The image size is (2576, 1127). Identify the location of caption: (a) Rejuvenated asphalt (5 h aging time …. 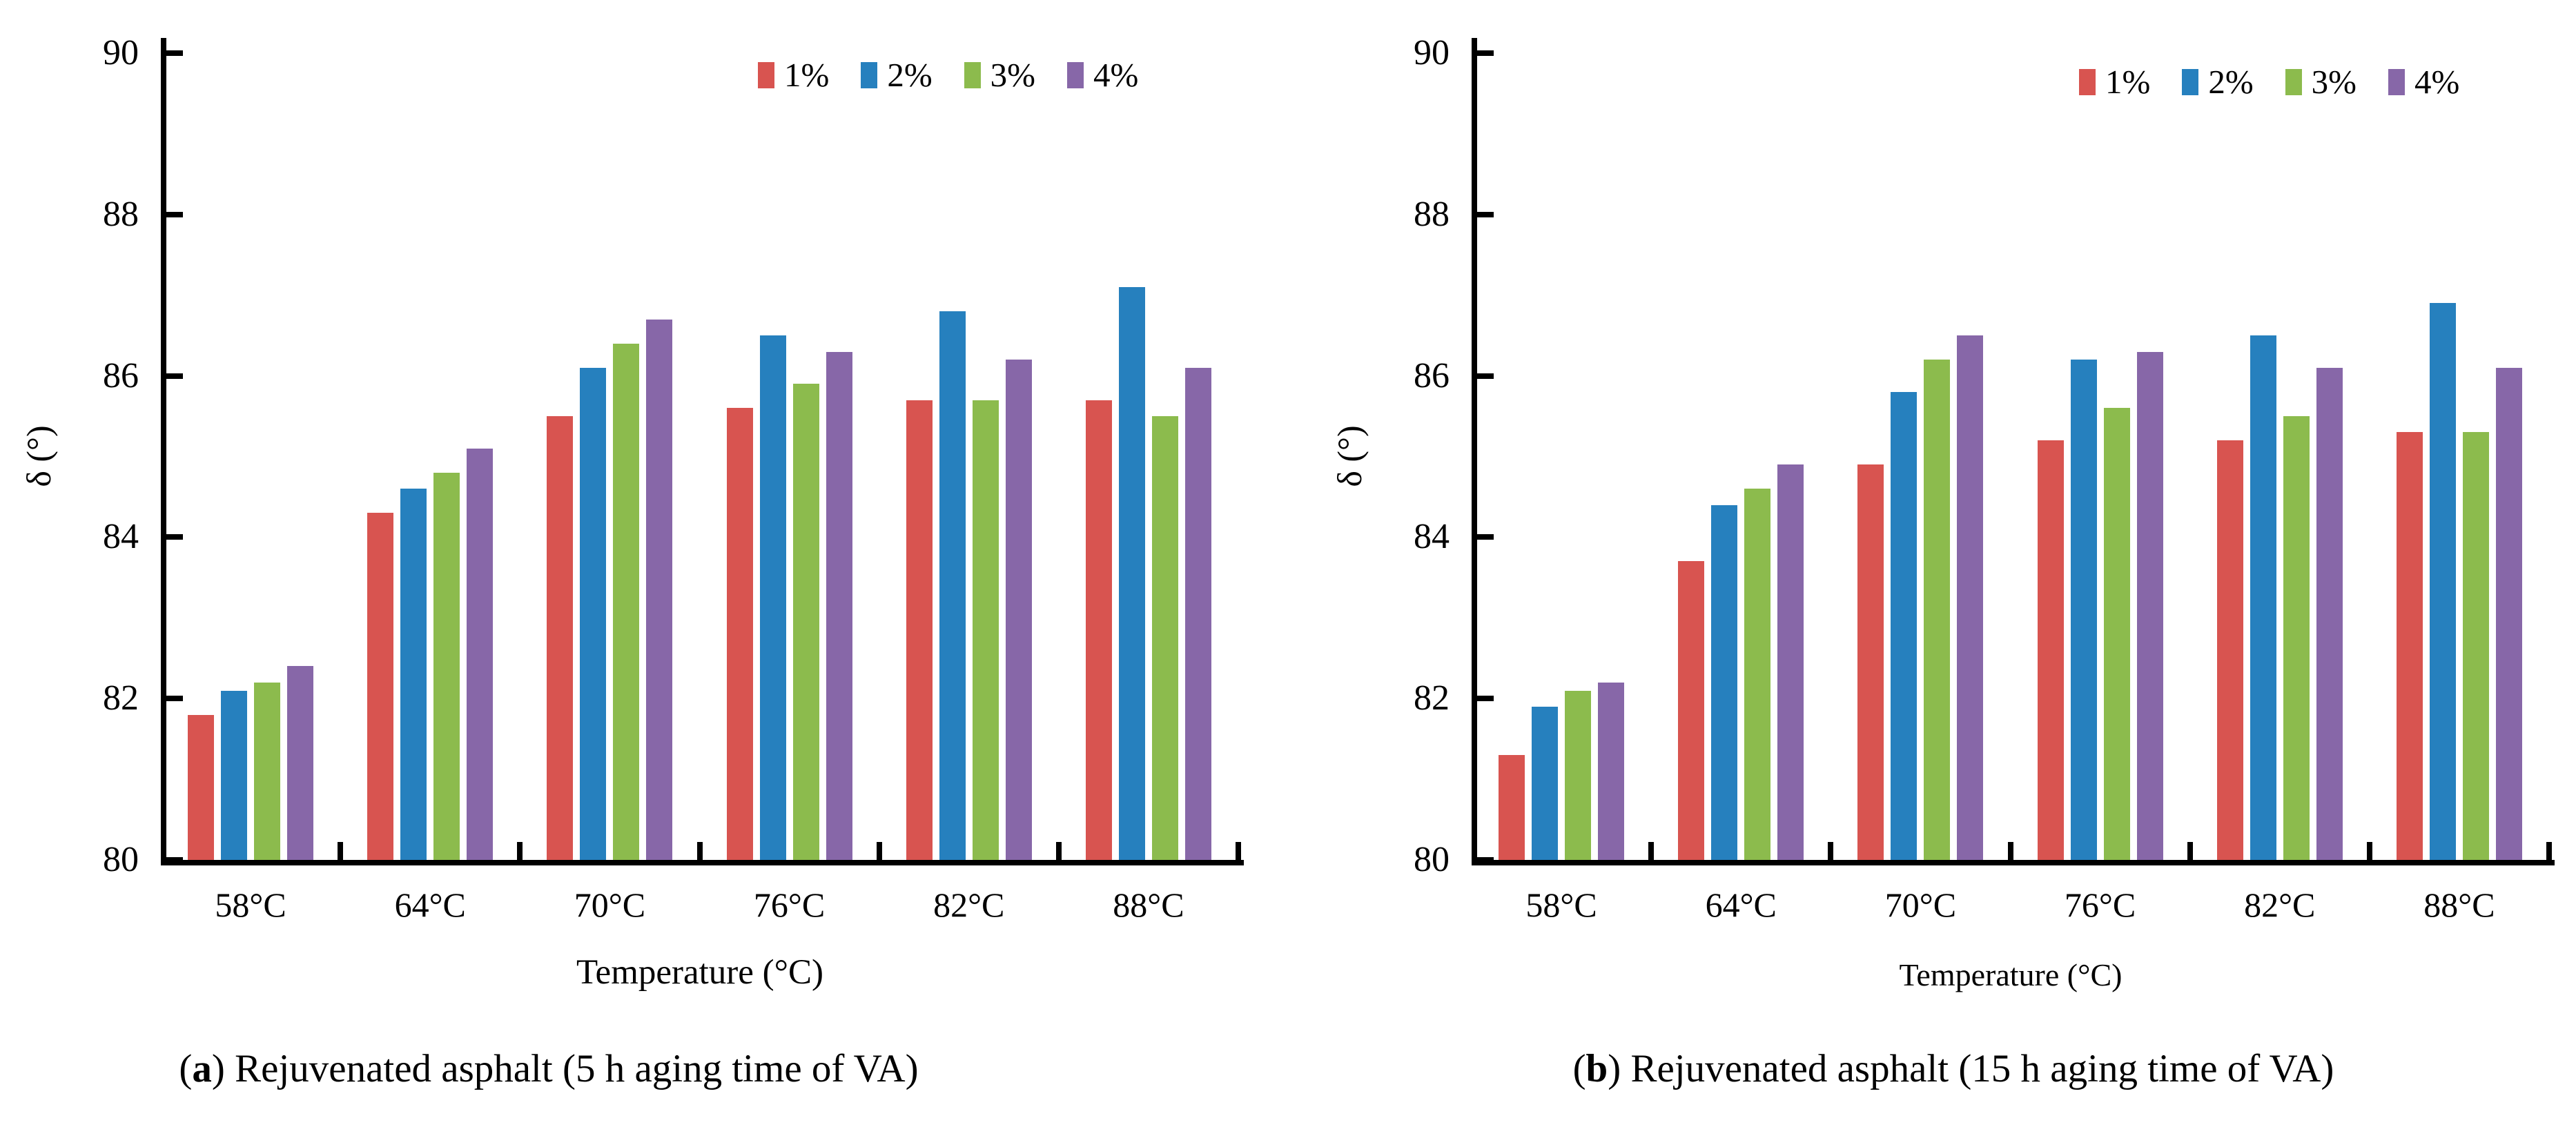
(548, 1069).